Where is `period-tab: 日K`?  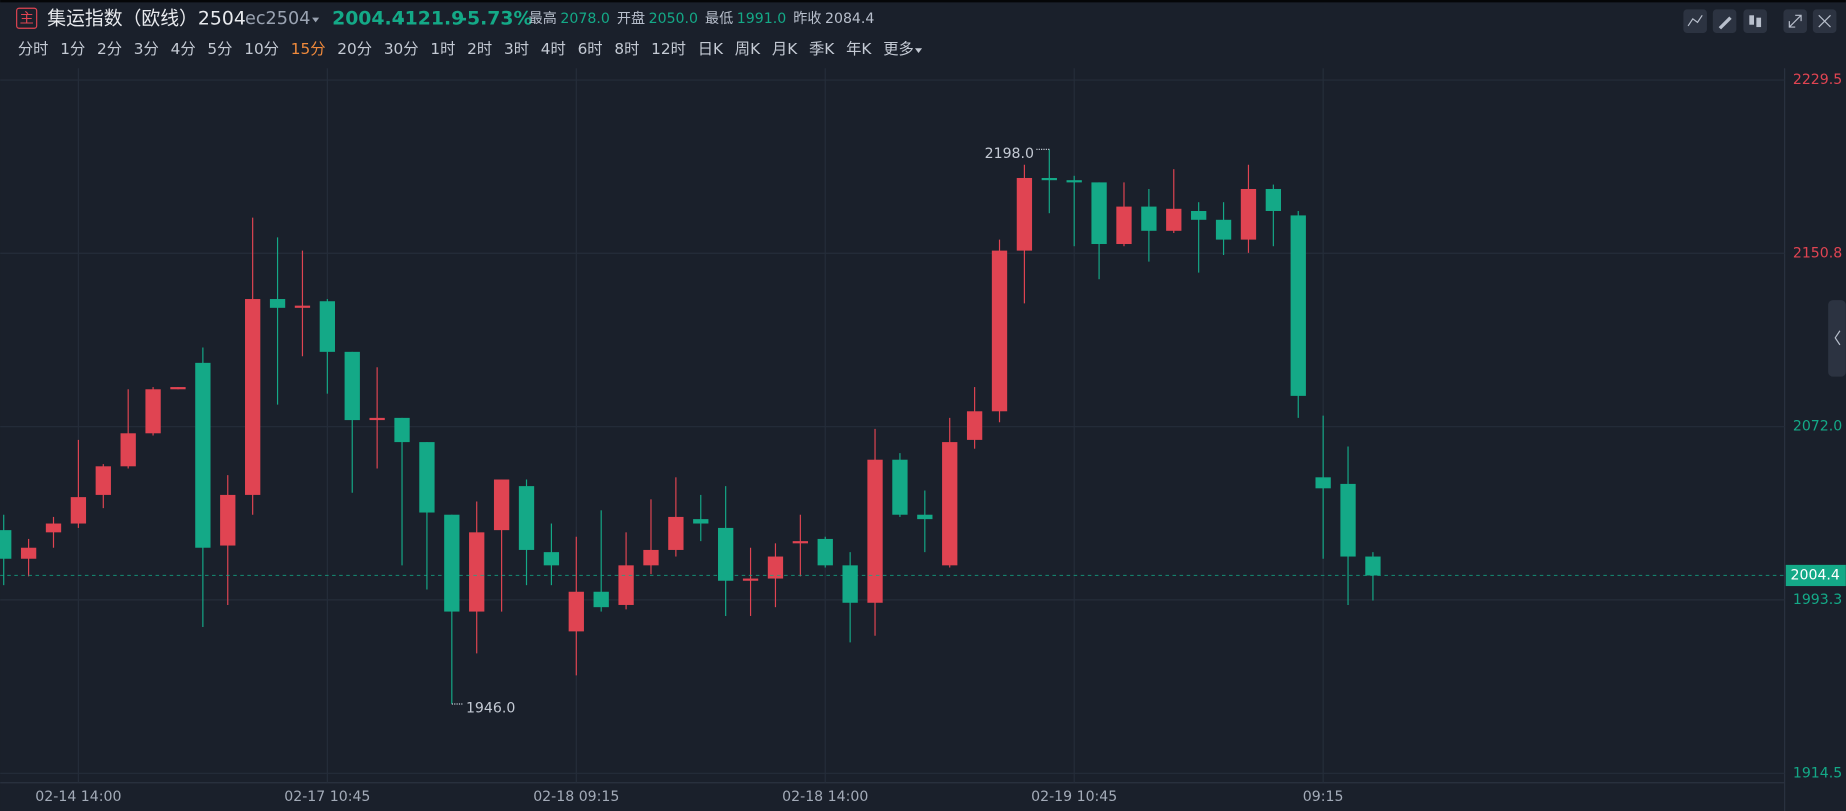
period-tab: 日K is located at coordinates (711, 49).